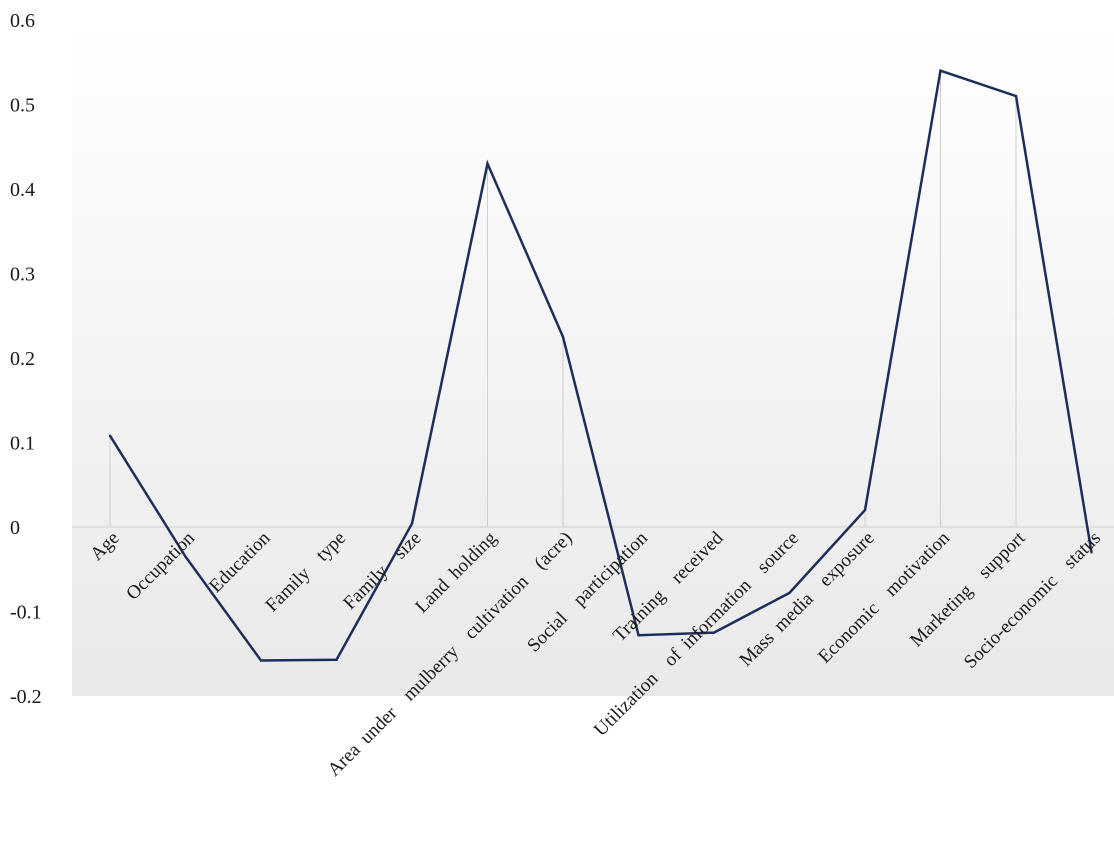  I want to click on y-tick-label: 0.6, so click(22, 21).